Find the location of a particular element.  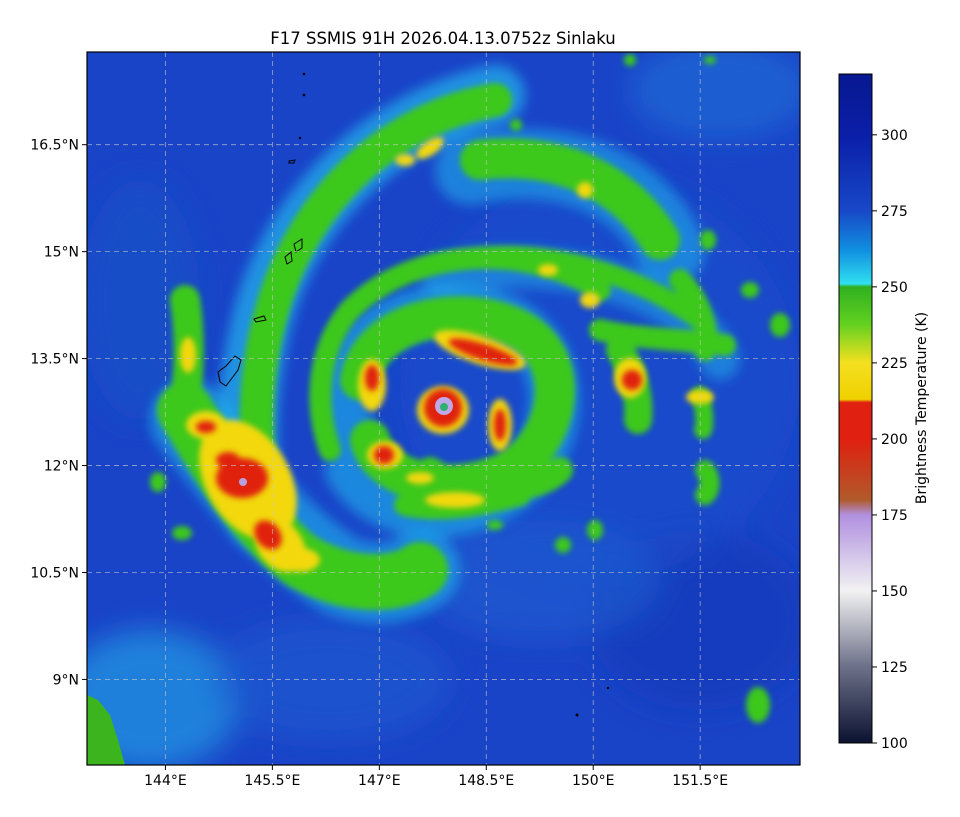

coastlines is located at coordinates (260, 273).